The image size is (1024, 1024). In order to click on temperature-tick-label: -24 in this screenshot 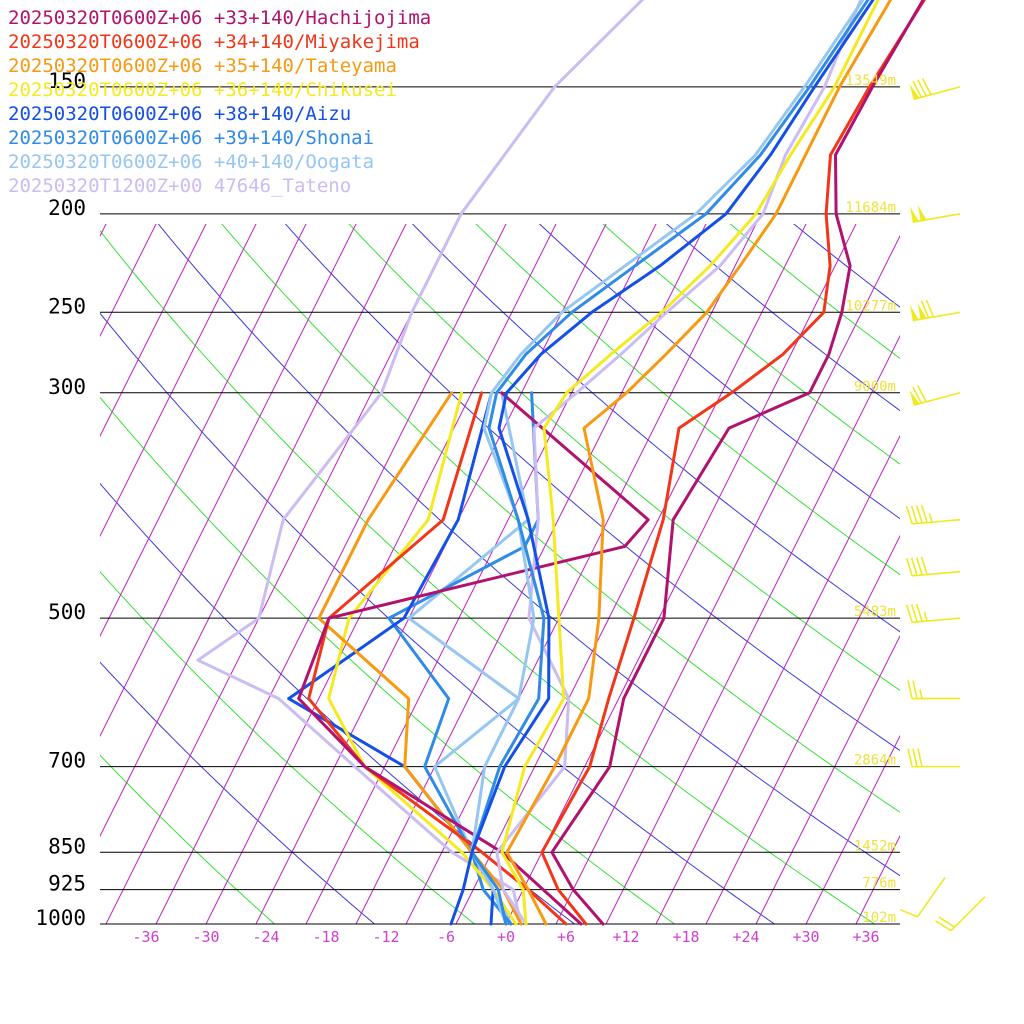, I will do `click(265, 937)`.